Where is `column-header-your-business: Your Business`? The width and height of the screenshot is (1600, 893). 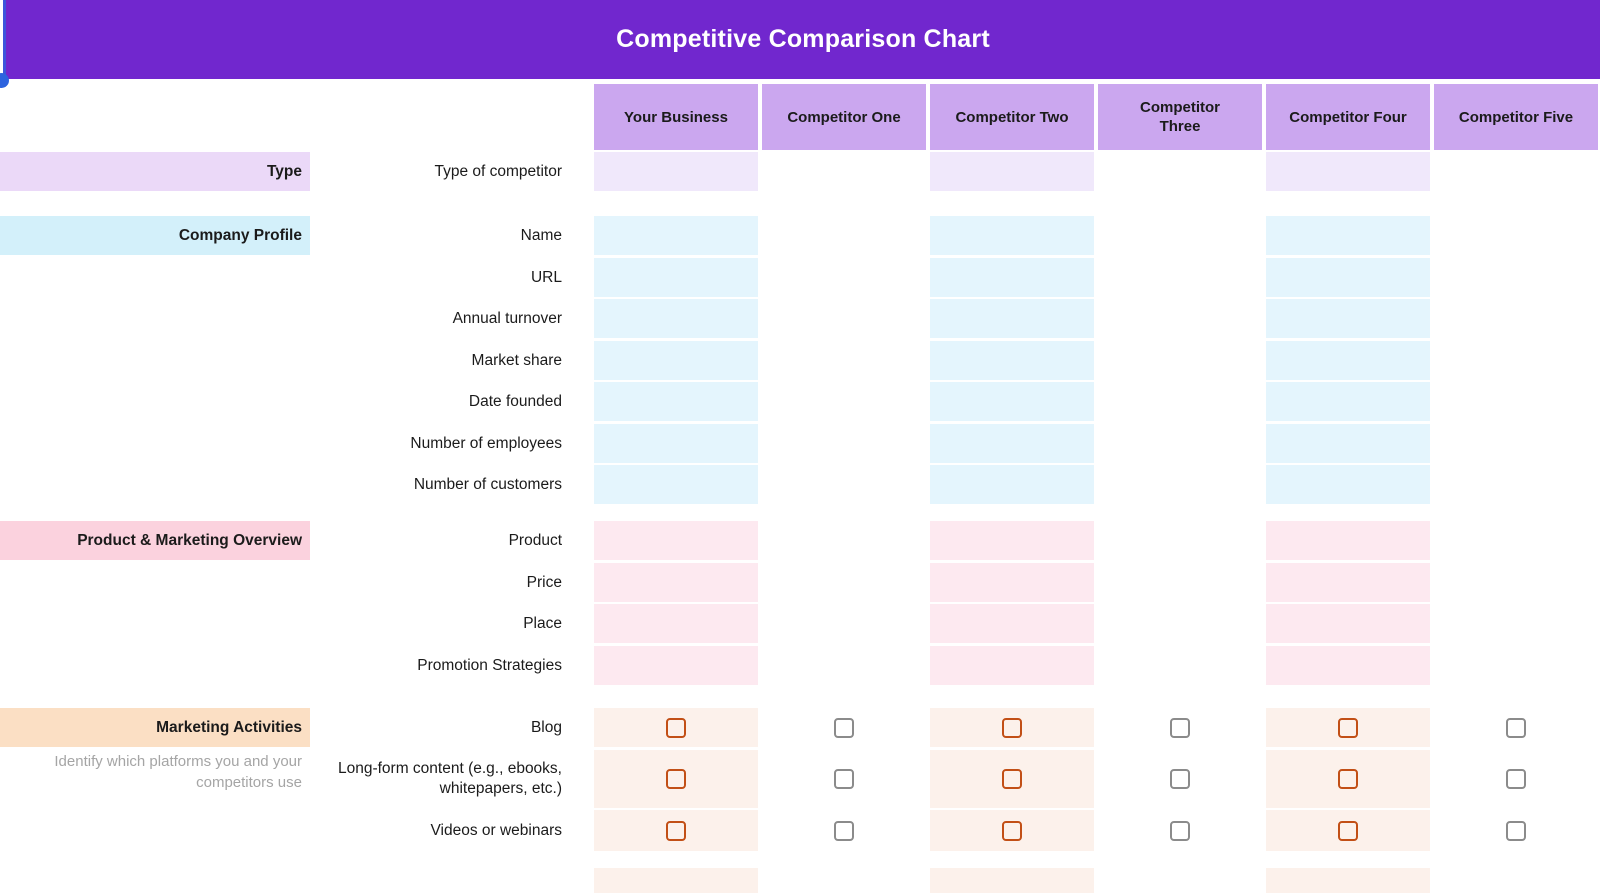 column-header-your-business: Your Business is located at coordinates (676, 117).